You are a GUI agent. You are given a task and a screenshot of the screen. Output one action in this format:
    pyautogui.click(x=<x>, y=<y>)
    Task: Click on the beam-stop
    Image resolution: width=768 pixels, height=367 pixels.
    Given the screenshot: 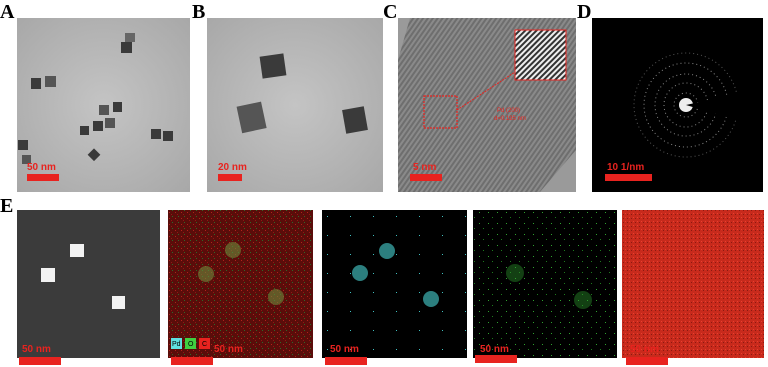 What is the action you would take?
    pyautogui.click(x=724, y=108)
    